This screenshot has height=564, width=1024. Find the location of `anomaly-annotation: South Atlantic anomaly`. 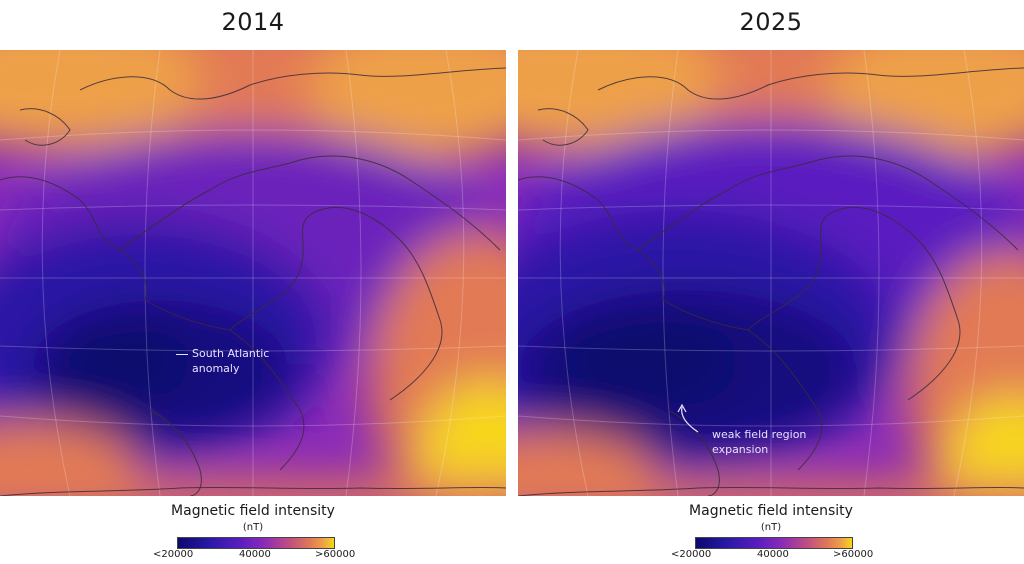

anomaly-annotation: South Atlantic anomaly is located at coordinates (222, 361).